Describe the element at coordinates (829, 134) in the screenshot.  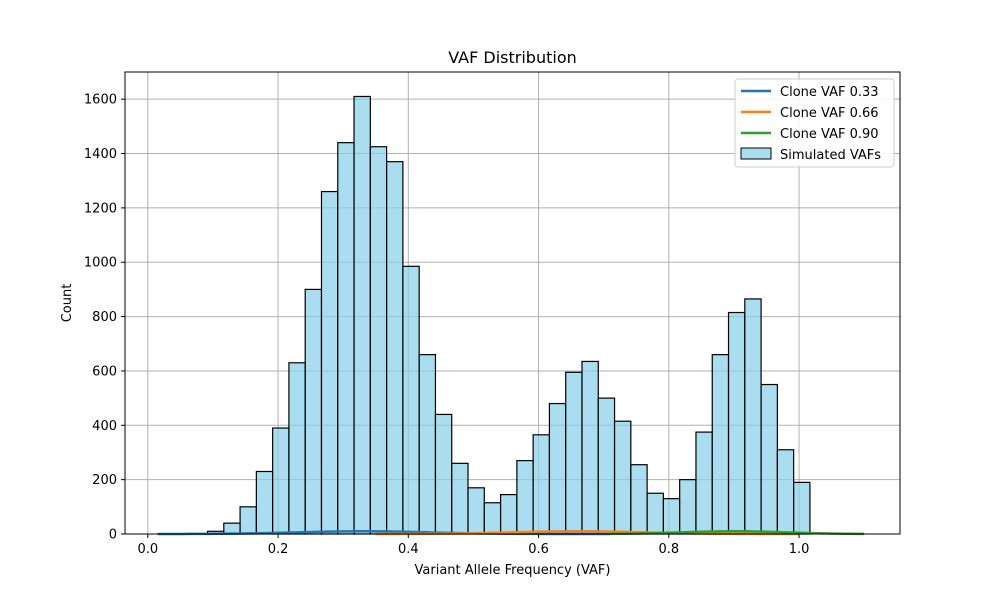
I see `legend-label-clone-090: Clone VAF 0.90` at that location.